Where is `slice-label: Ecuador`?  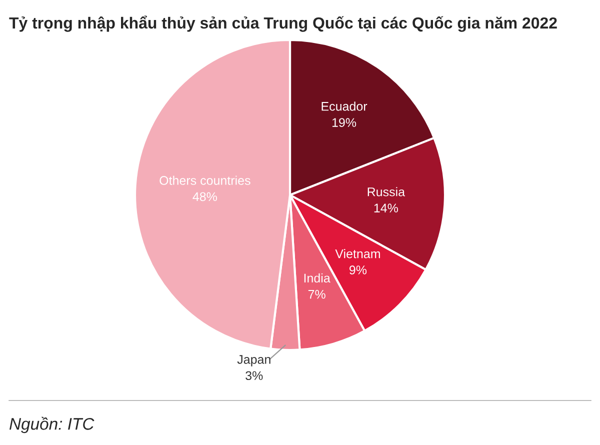 slice-label: Ecuador is located at coordinates (345, 106).